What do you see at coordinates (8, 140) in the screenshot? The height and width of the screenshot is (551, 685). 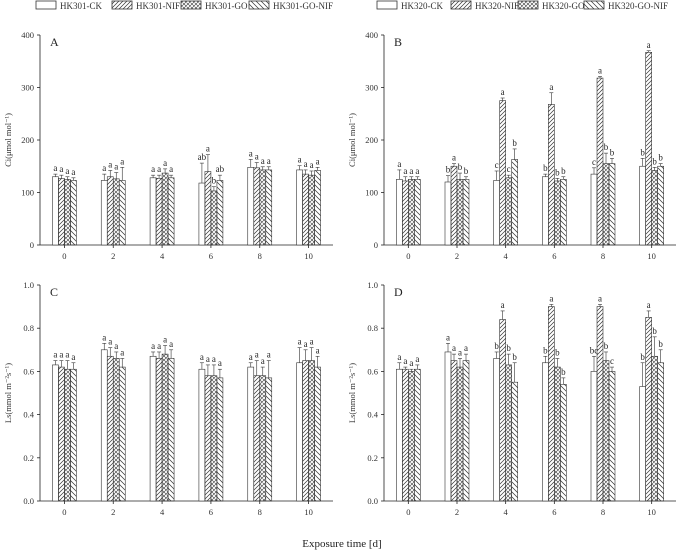 I see `y-axis-label: Ci(μmol mol⁻¹)` at bounding box center [8, 140].